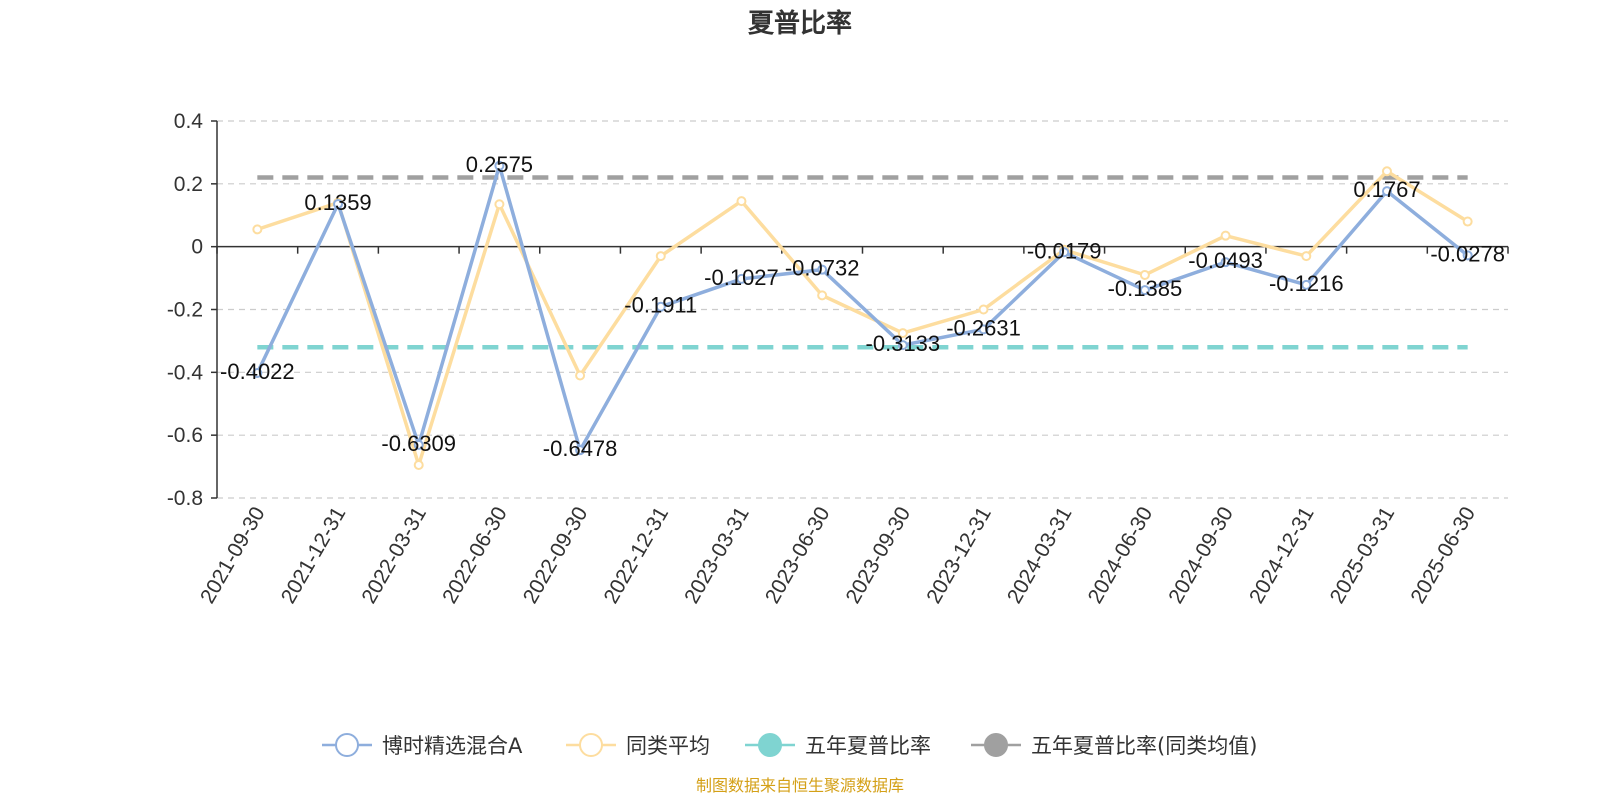 Image resolution: width=1600 pixels, height=800 pixels. I want to click on x-tick-label: 2024-06-30, so click(1121, 555).